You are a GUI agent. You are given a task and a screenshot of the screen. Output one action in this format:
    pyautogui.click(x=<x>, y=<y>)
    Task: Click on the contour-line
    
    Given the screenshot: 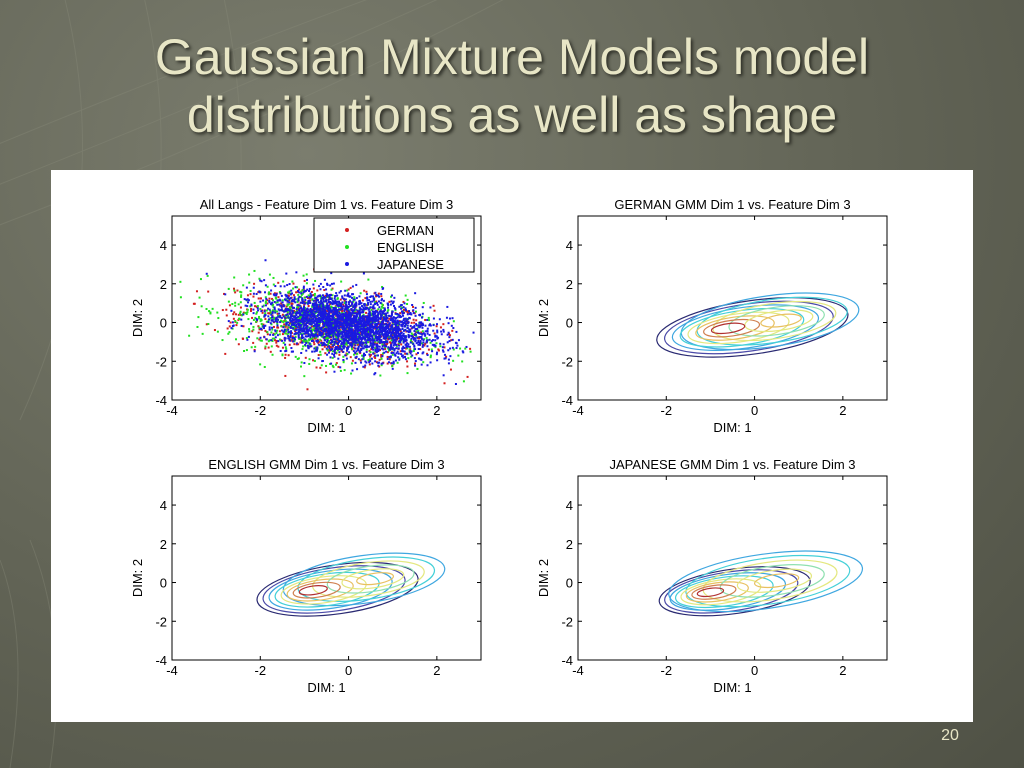 What is the action you would take?
    pyautogui.click(x=768, y=581)
    